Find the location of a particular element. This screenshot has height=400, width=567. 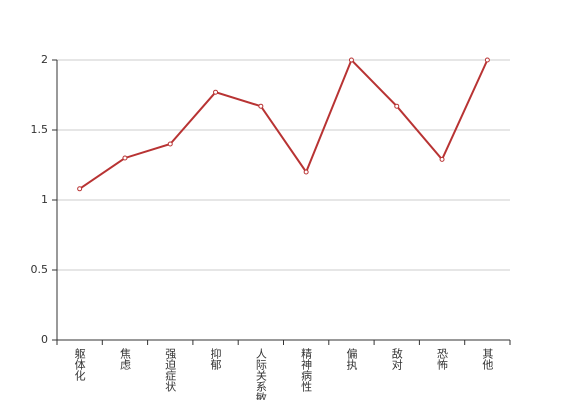

x-tick-label: 强迫症状 is located at coordinates (170, 370).